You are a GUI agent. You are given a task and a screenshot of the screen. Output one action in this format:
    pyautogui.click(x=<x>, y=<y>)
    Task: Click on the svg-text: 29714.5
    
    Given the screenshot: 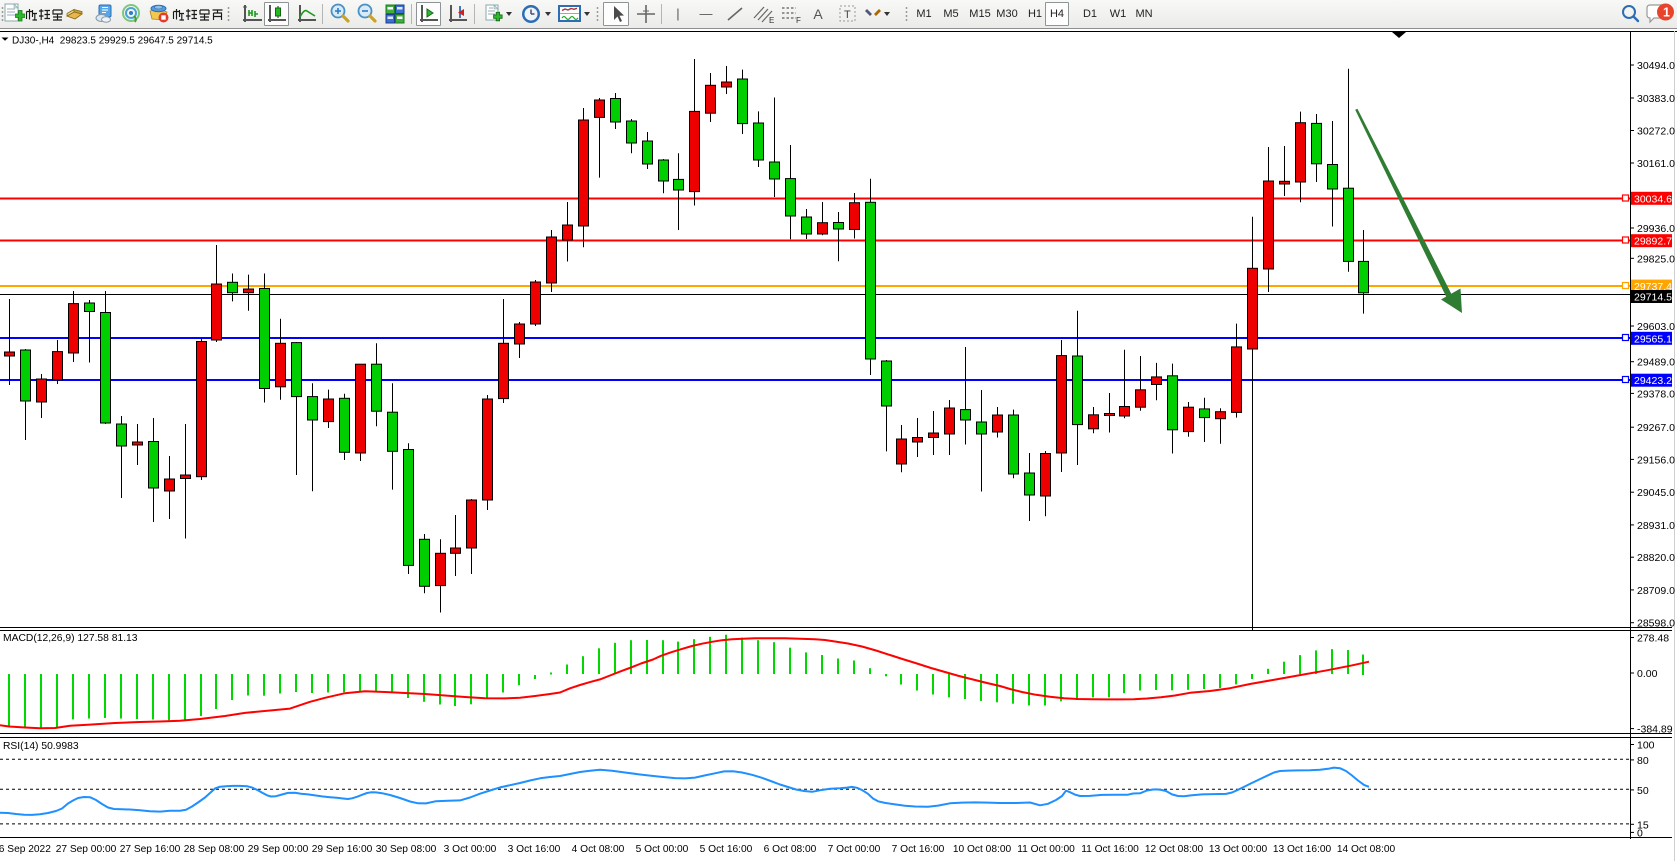 What is the action you would take?
    pyautogui.click(x=1653, y=298)
    